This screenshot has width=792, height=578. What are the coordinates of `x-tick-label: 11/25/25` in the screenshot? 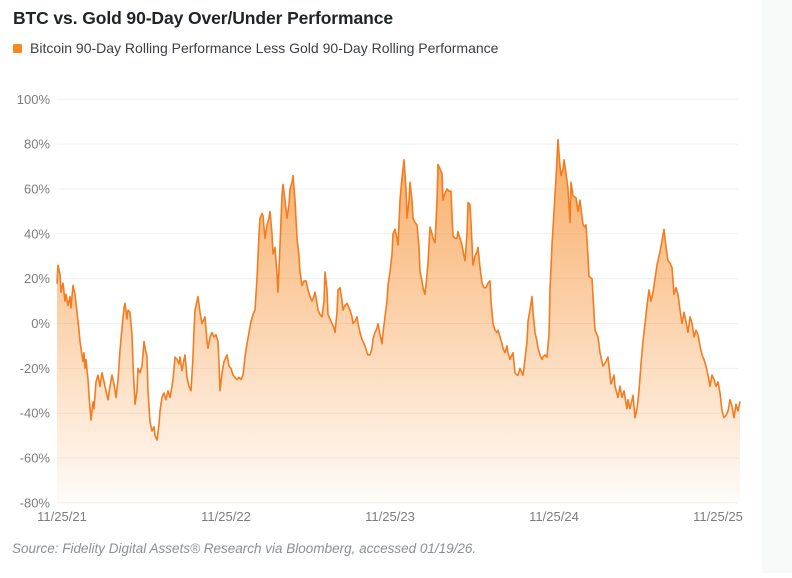 It's located at (718, 516).